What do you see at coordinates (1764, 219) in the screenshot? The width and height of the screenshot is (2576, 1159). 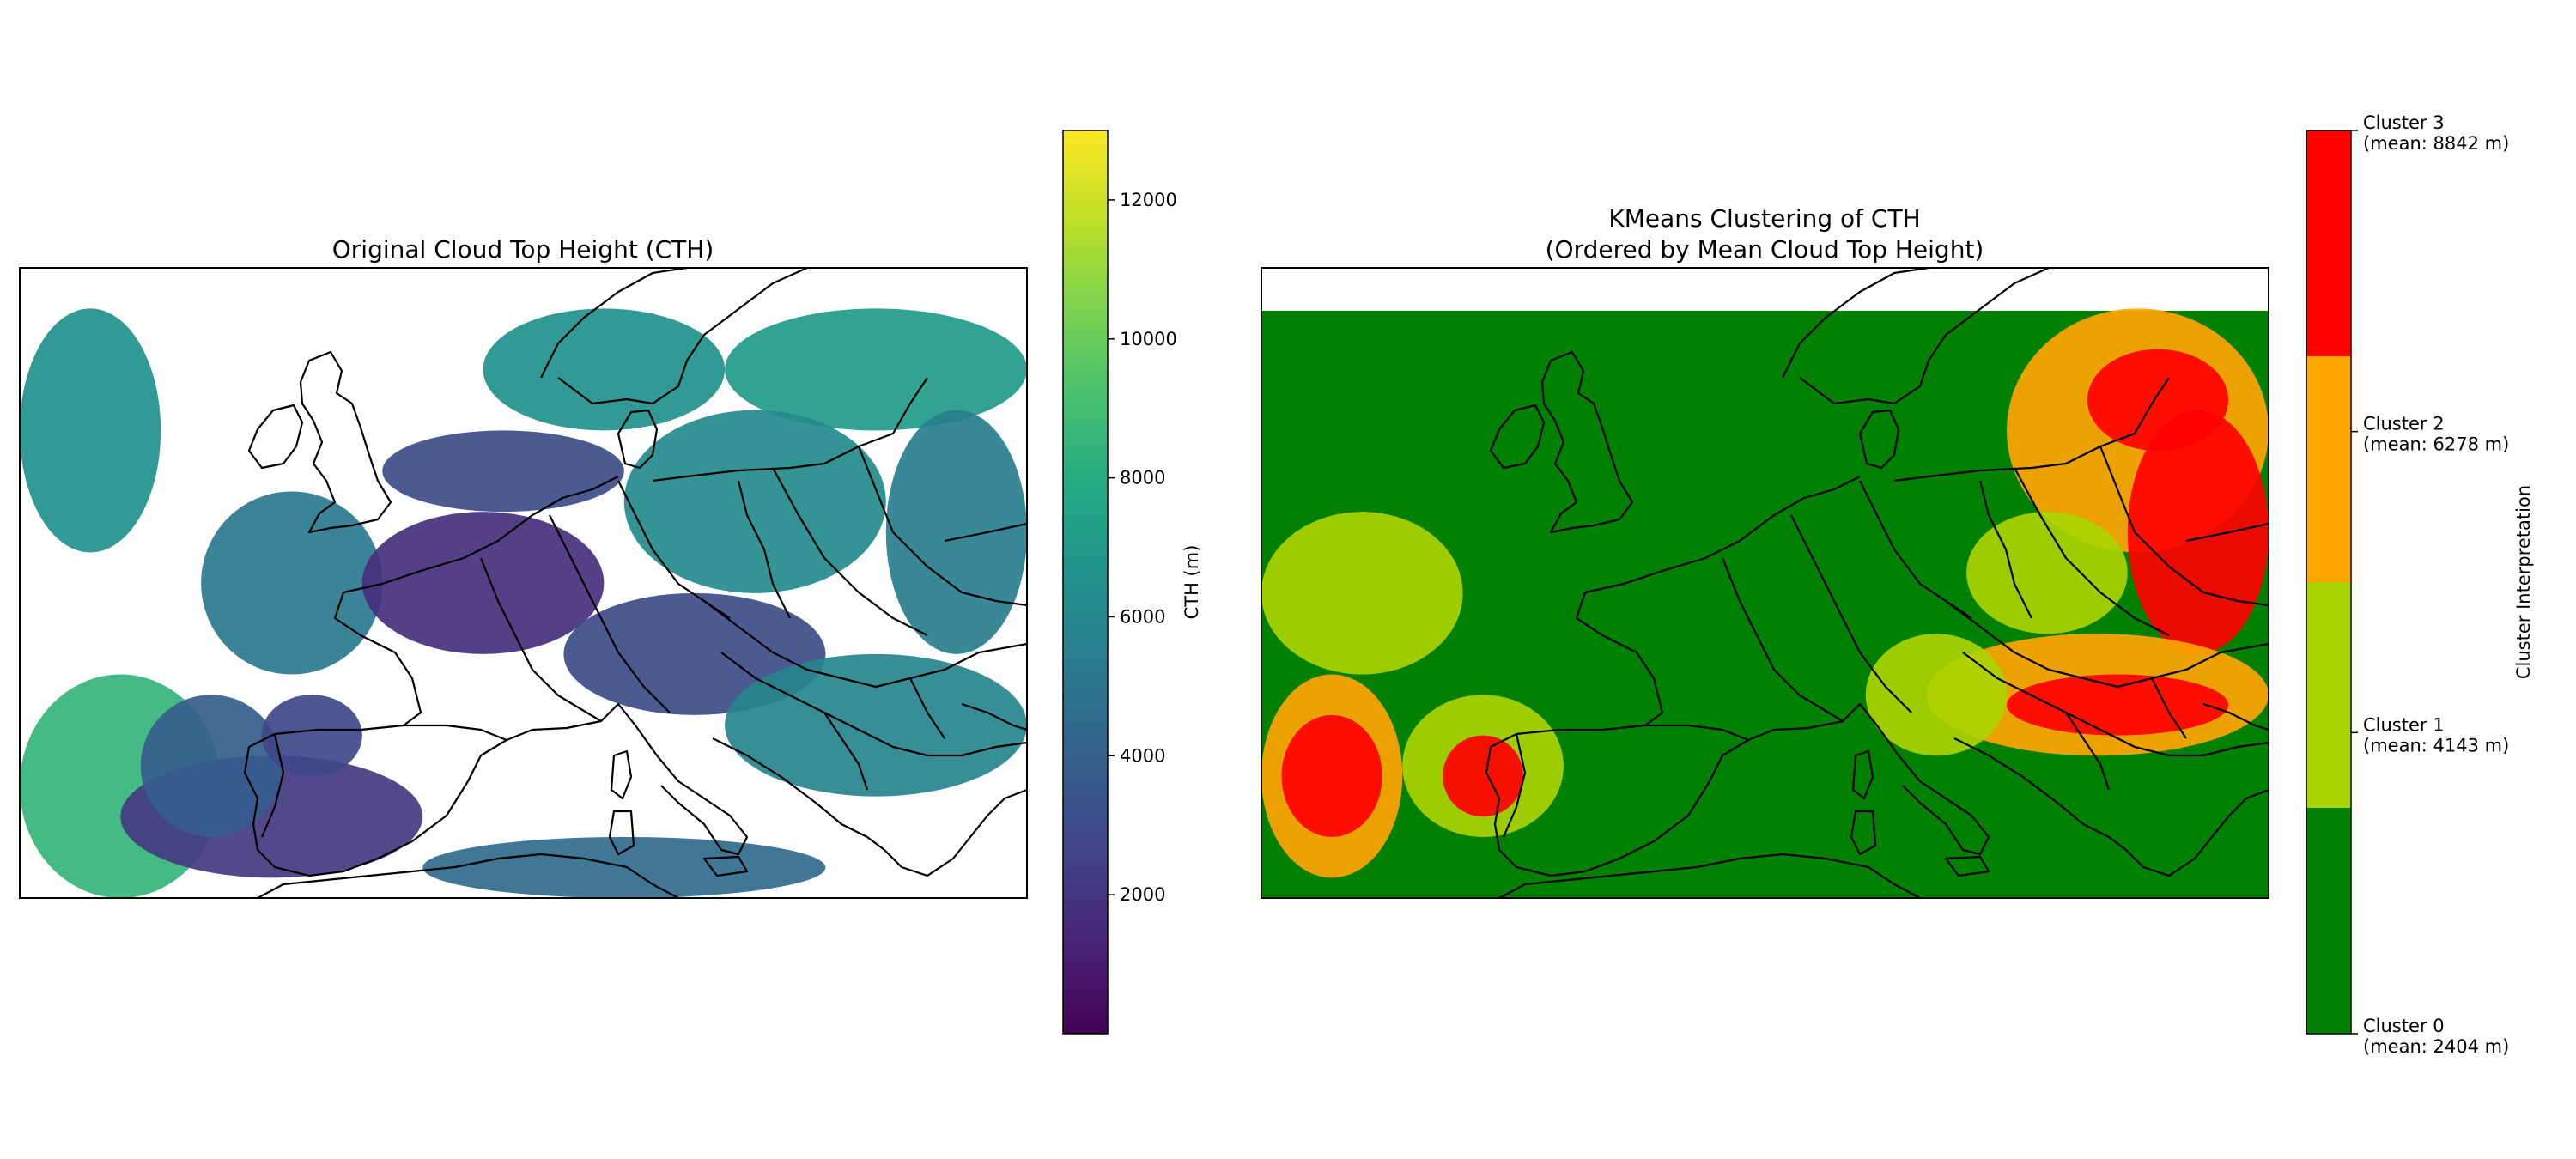 I see `kmeans-title-line-1: KMeans Clustering of CTH` at bounding box center [1764, 219].